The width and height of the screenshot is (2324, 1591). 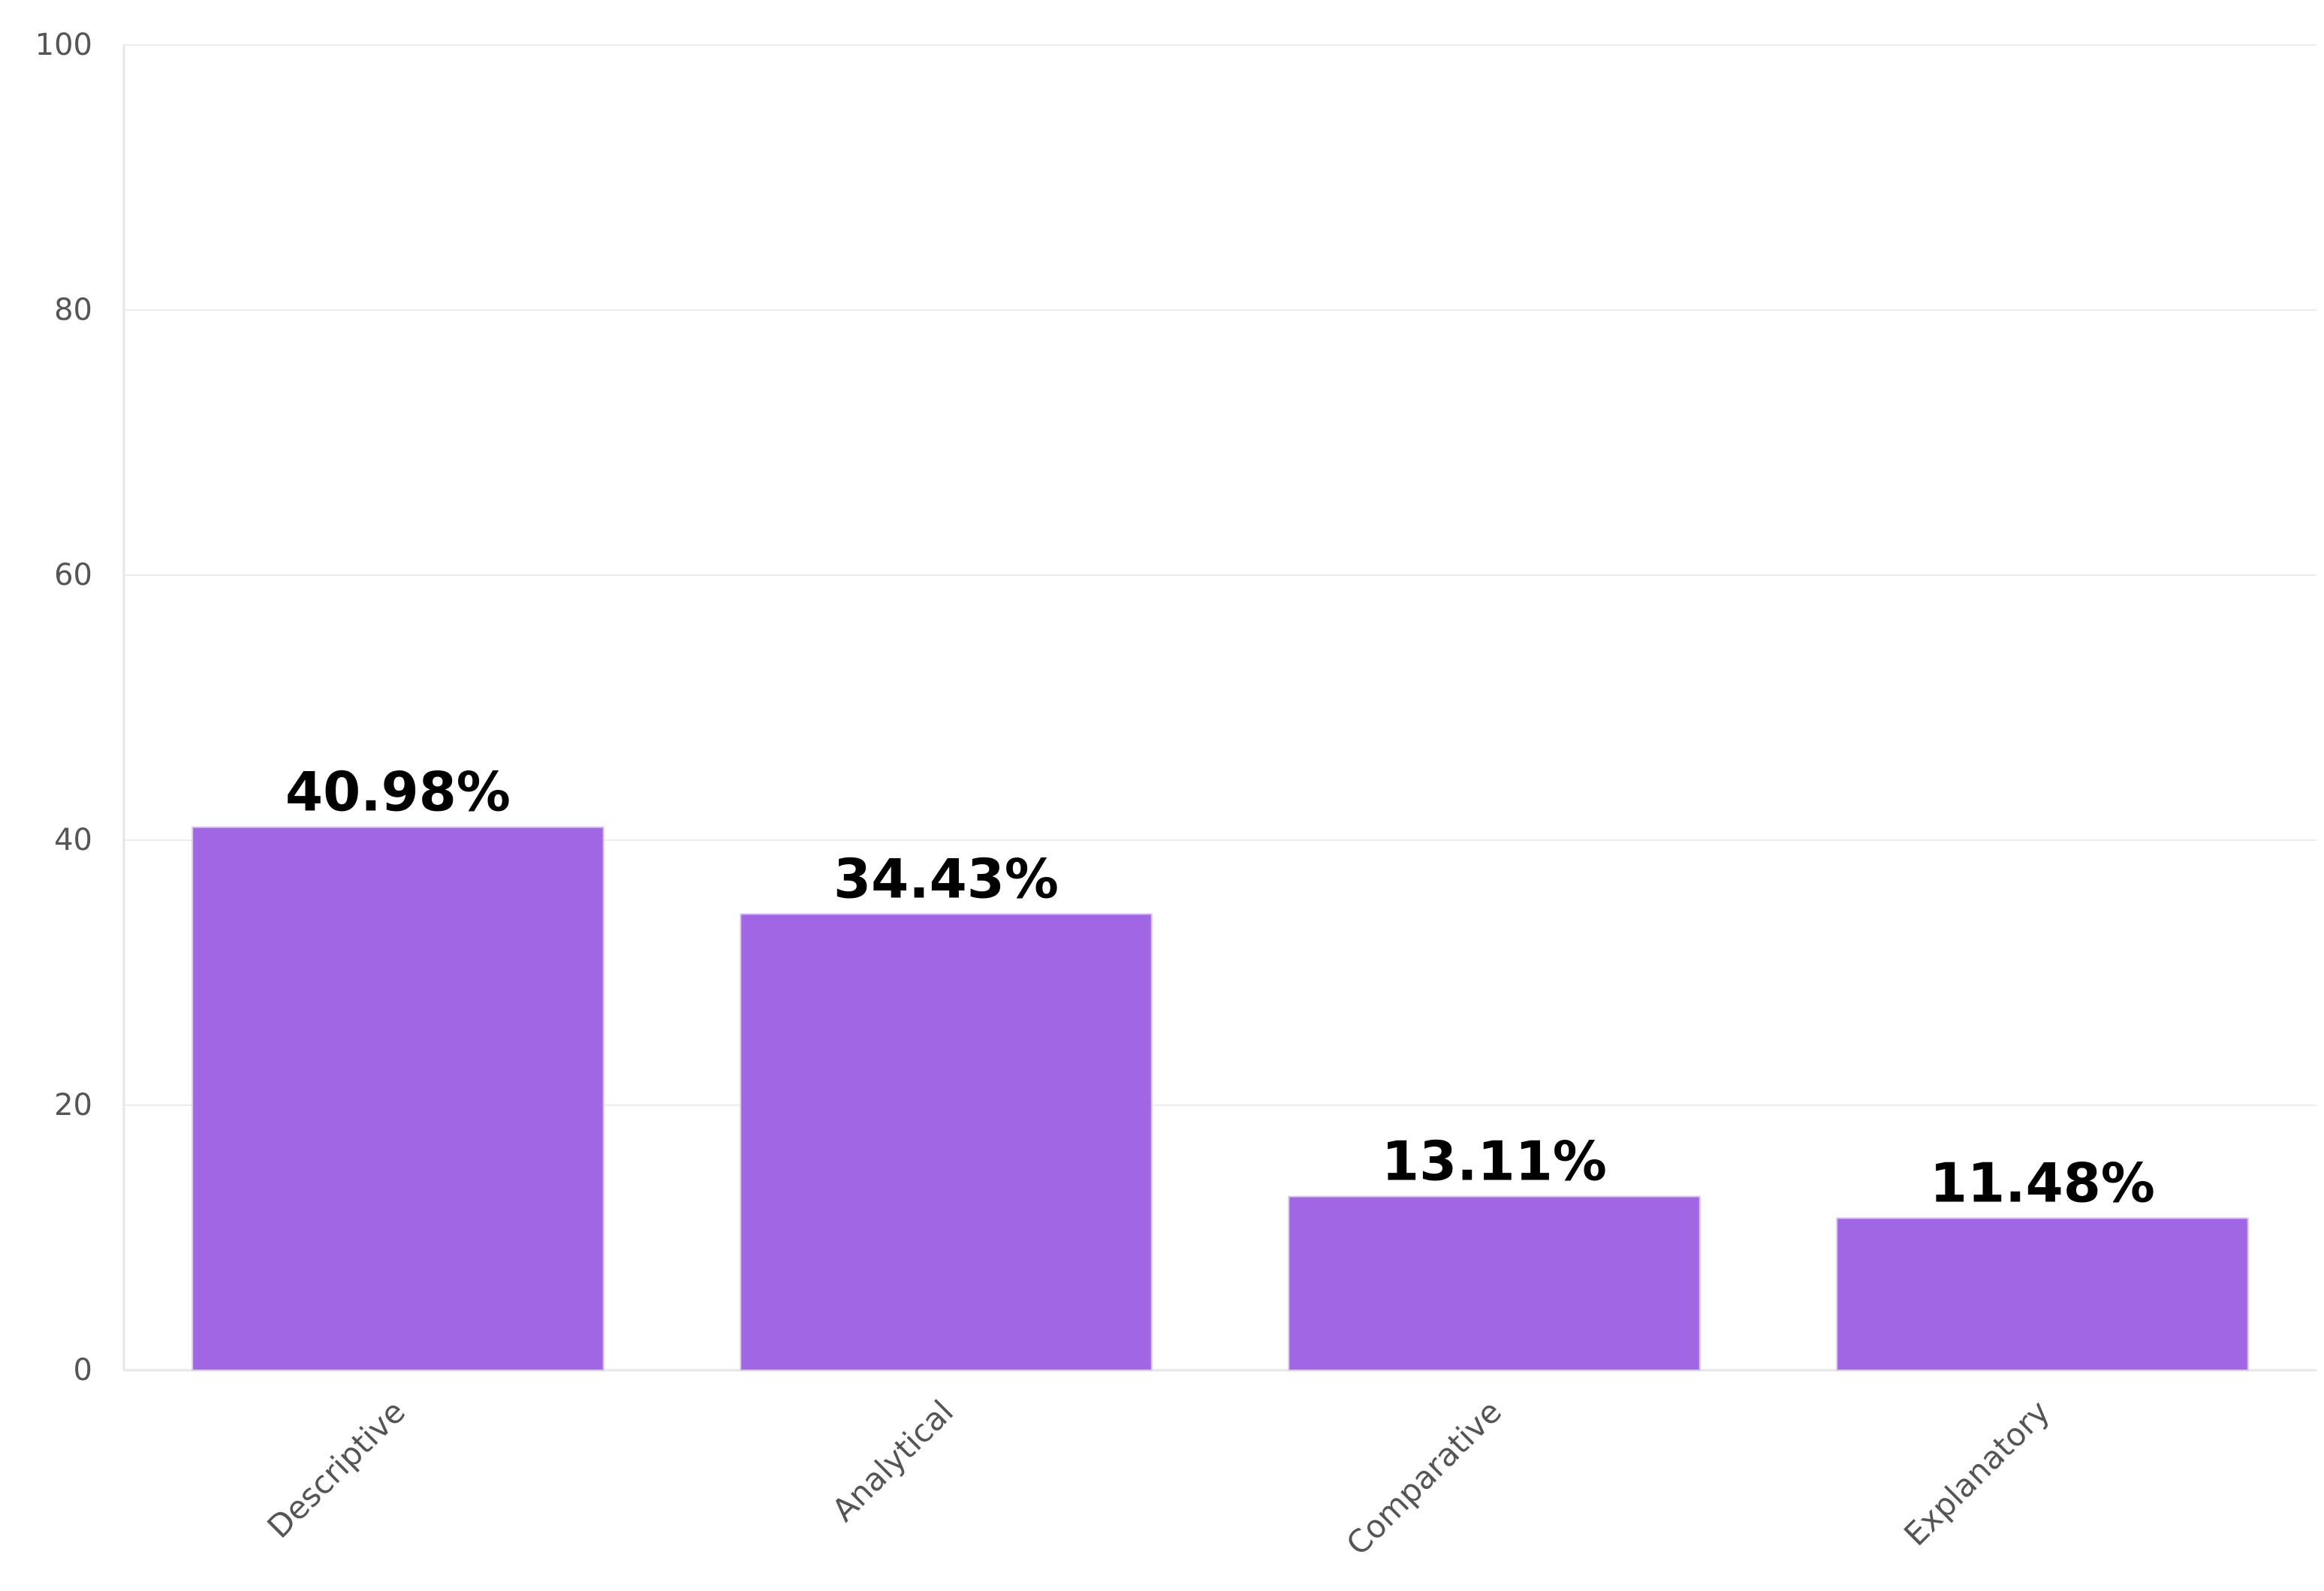 What do you see at coordinates (73, 840) in the screenshot?
I see `y-tick-label: 40` at bounding box center [73, 840].